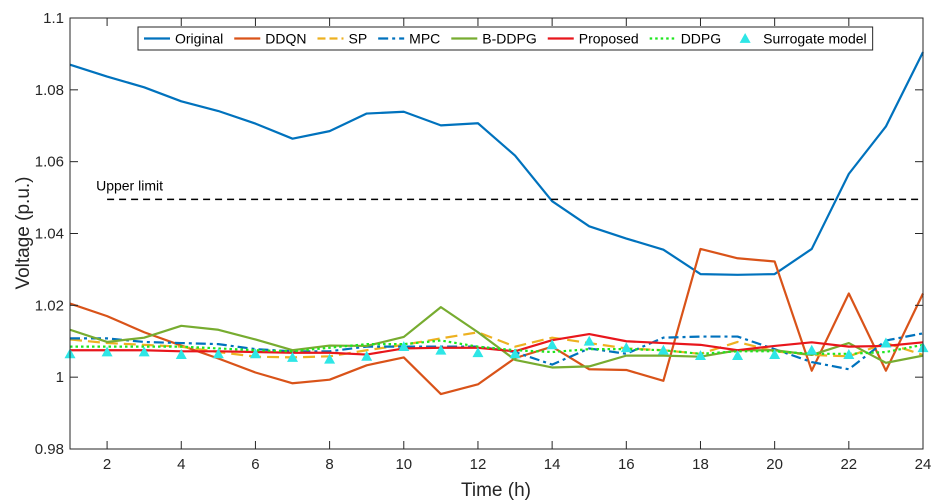 This screenshot has width=934, height=500. What do you see at coordinates (478, 464) in the screenshot?
I see `x-tick-label: 12` at bounding box center [478, 464].